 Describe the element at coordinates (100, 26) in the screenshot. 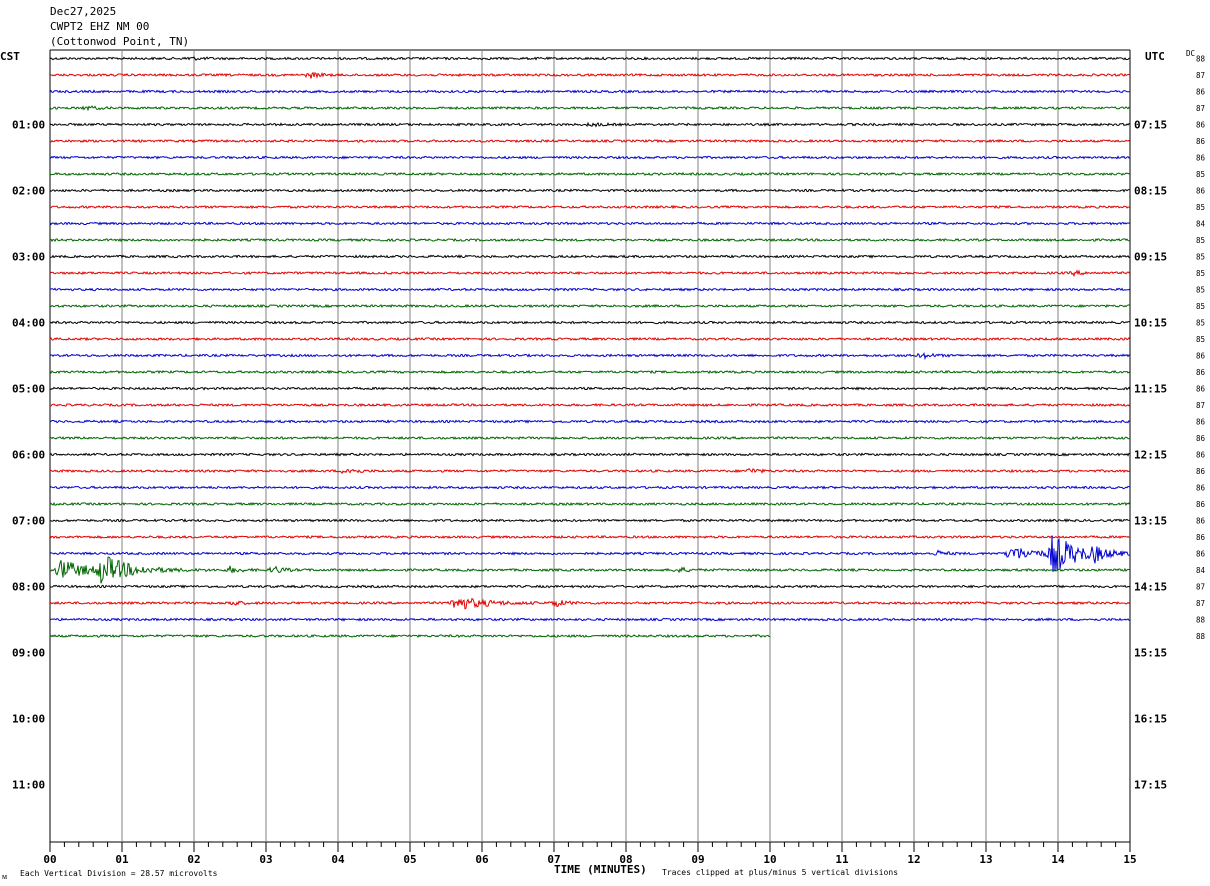

I see `station-label: CWPT2 EHZ NM 00` at that location.